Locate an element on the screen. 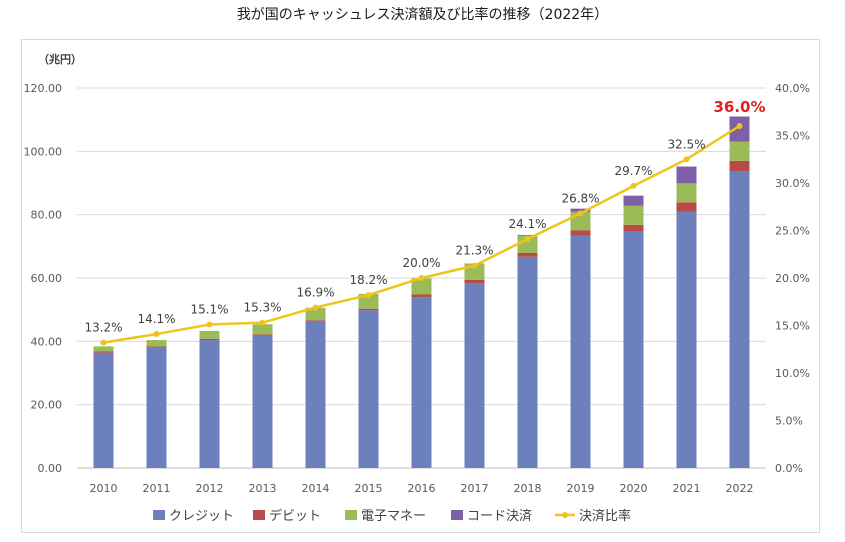  x-tick-label: 2010 is located at coordinates (104, 488).